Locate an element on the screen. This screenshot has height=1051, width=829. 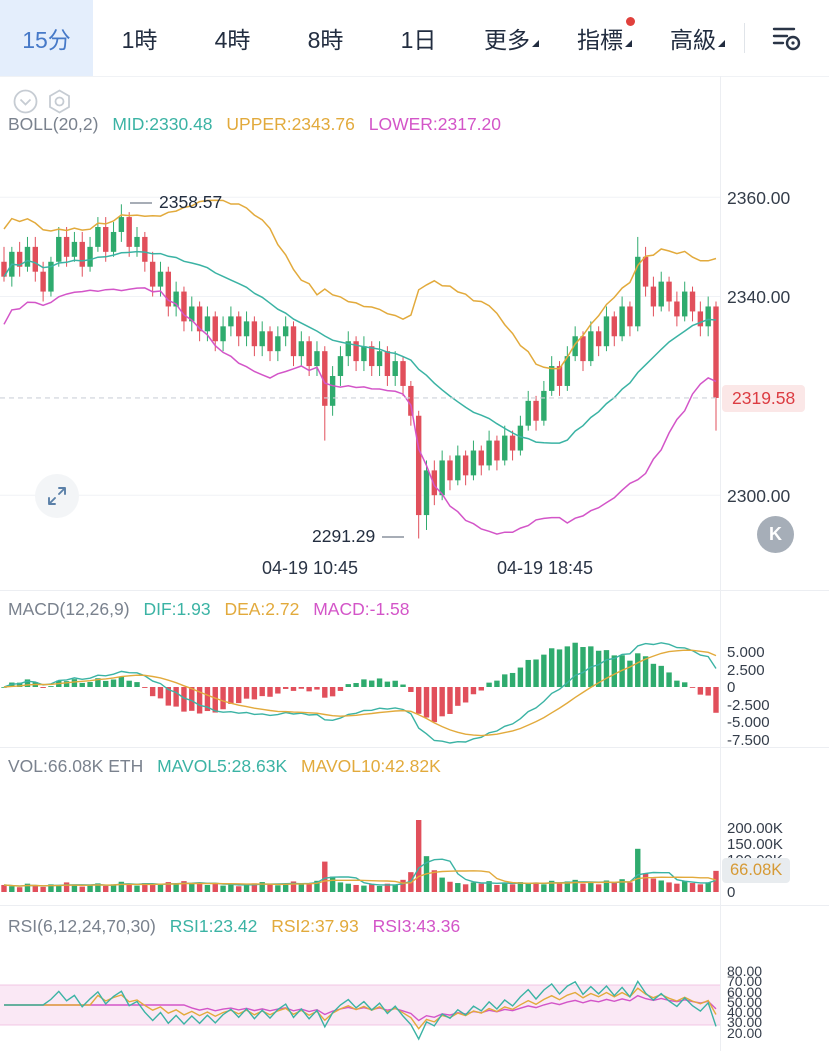
low-price-annotation: 2291.29 is located at coordinates (358, 536).